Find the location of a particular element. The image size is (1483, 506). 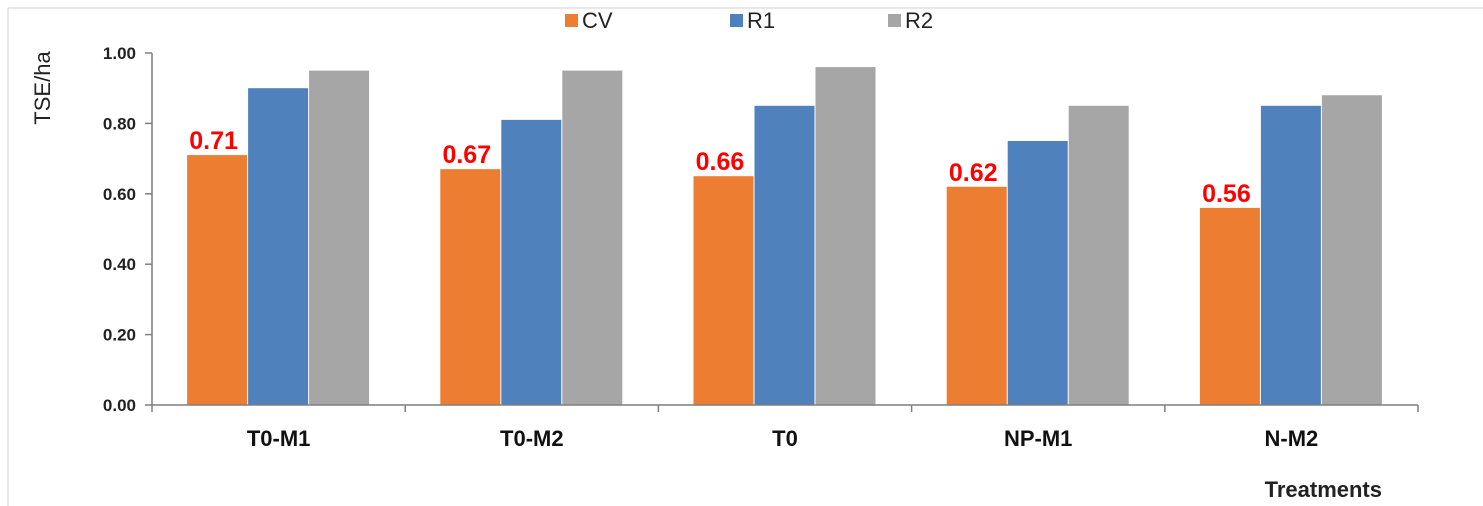

y-axis: 0.00 0.20 0.40 0.60 0.80 1.00 is located at coordinates (128, 229).